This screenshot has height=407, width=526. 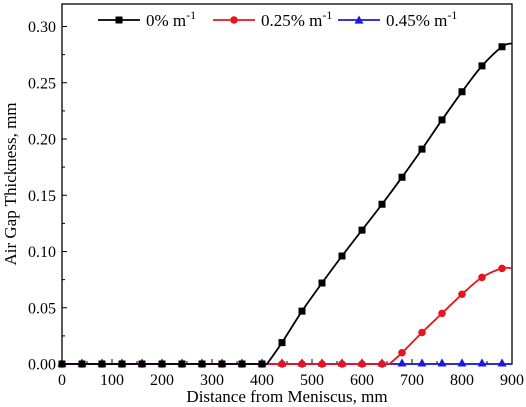 I want to click on x-tick-label: 400, so click(x=262, y=380).